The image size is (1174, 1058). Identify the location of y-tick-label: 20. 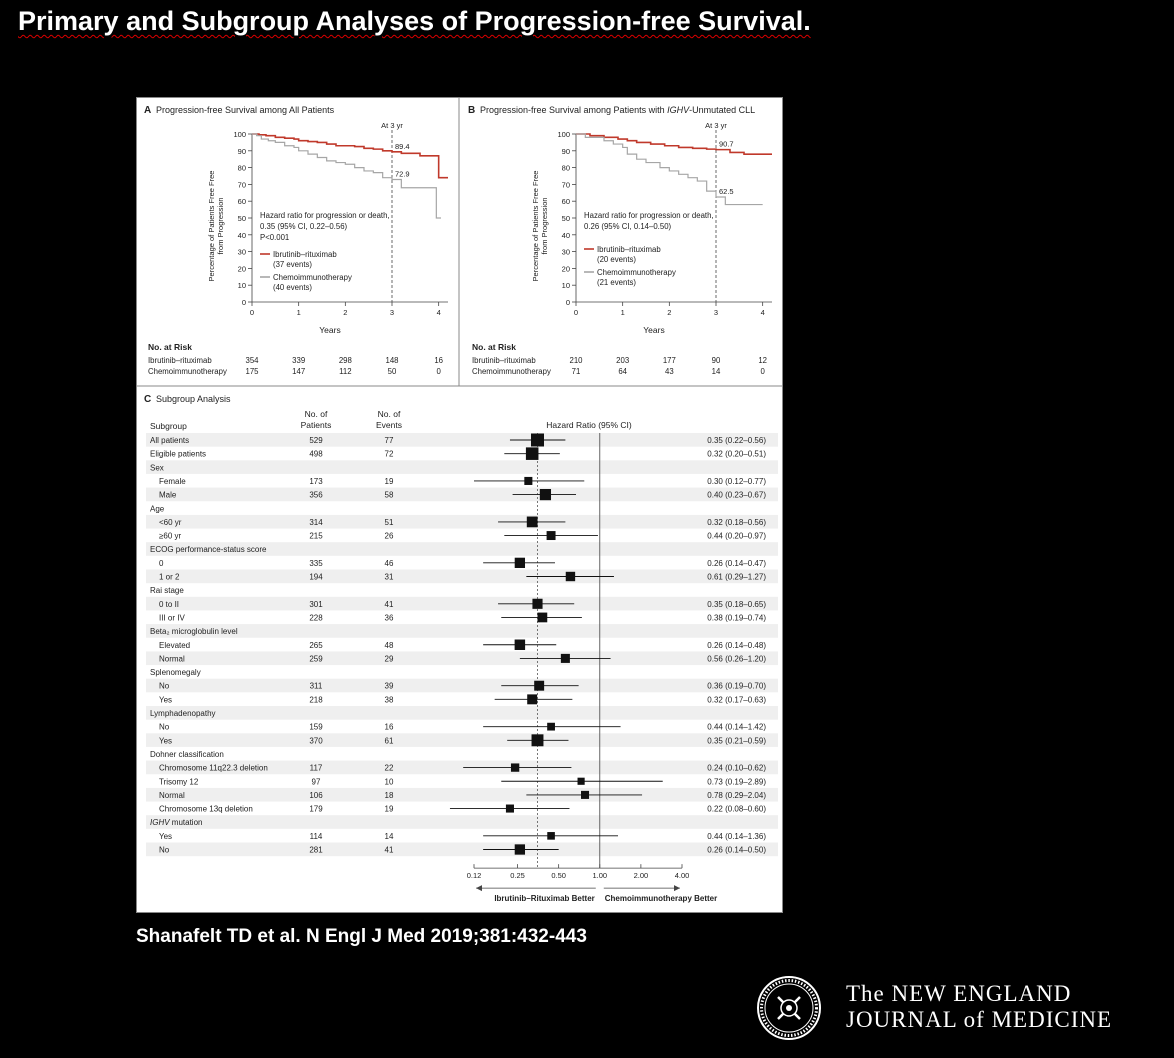
(242, 268).